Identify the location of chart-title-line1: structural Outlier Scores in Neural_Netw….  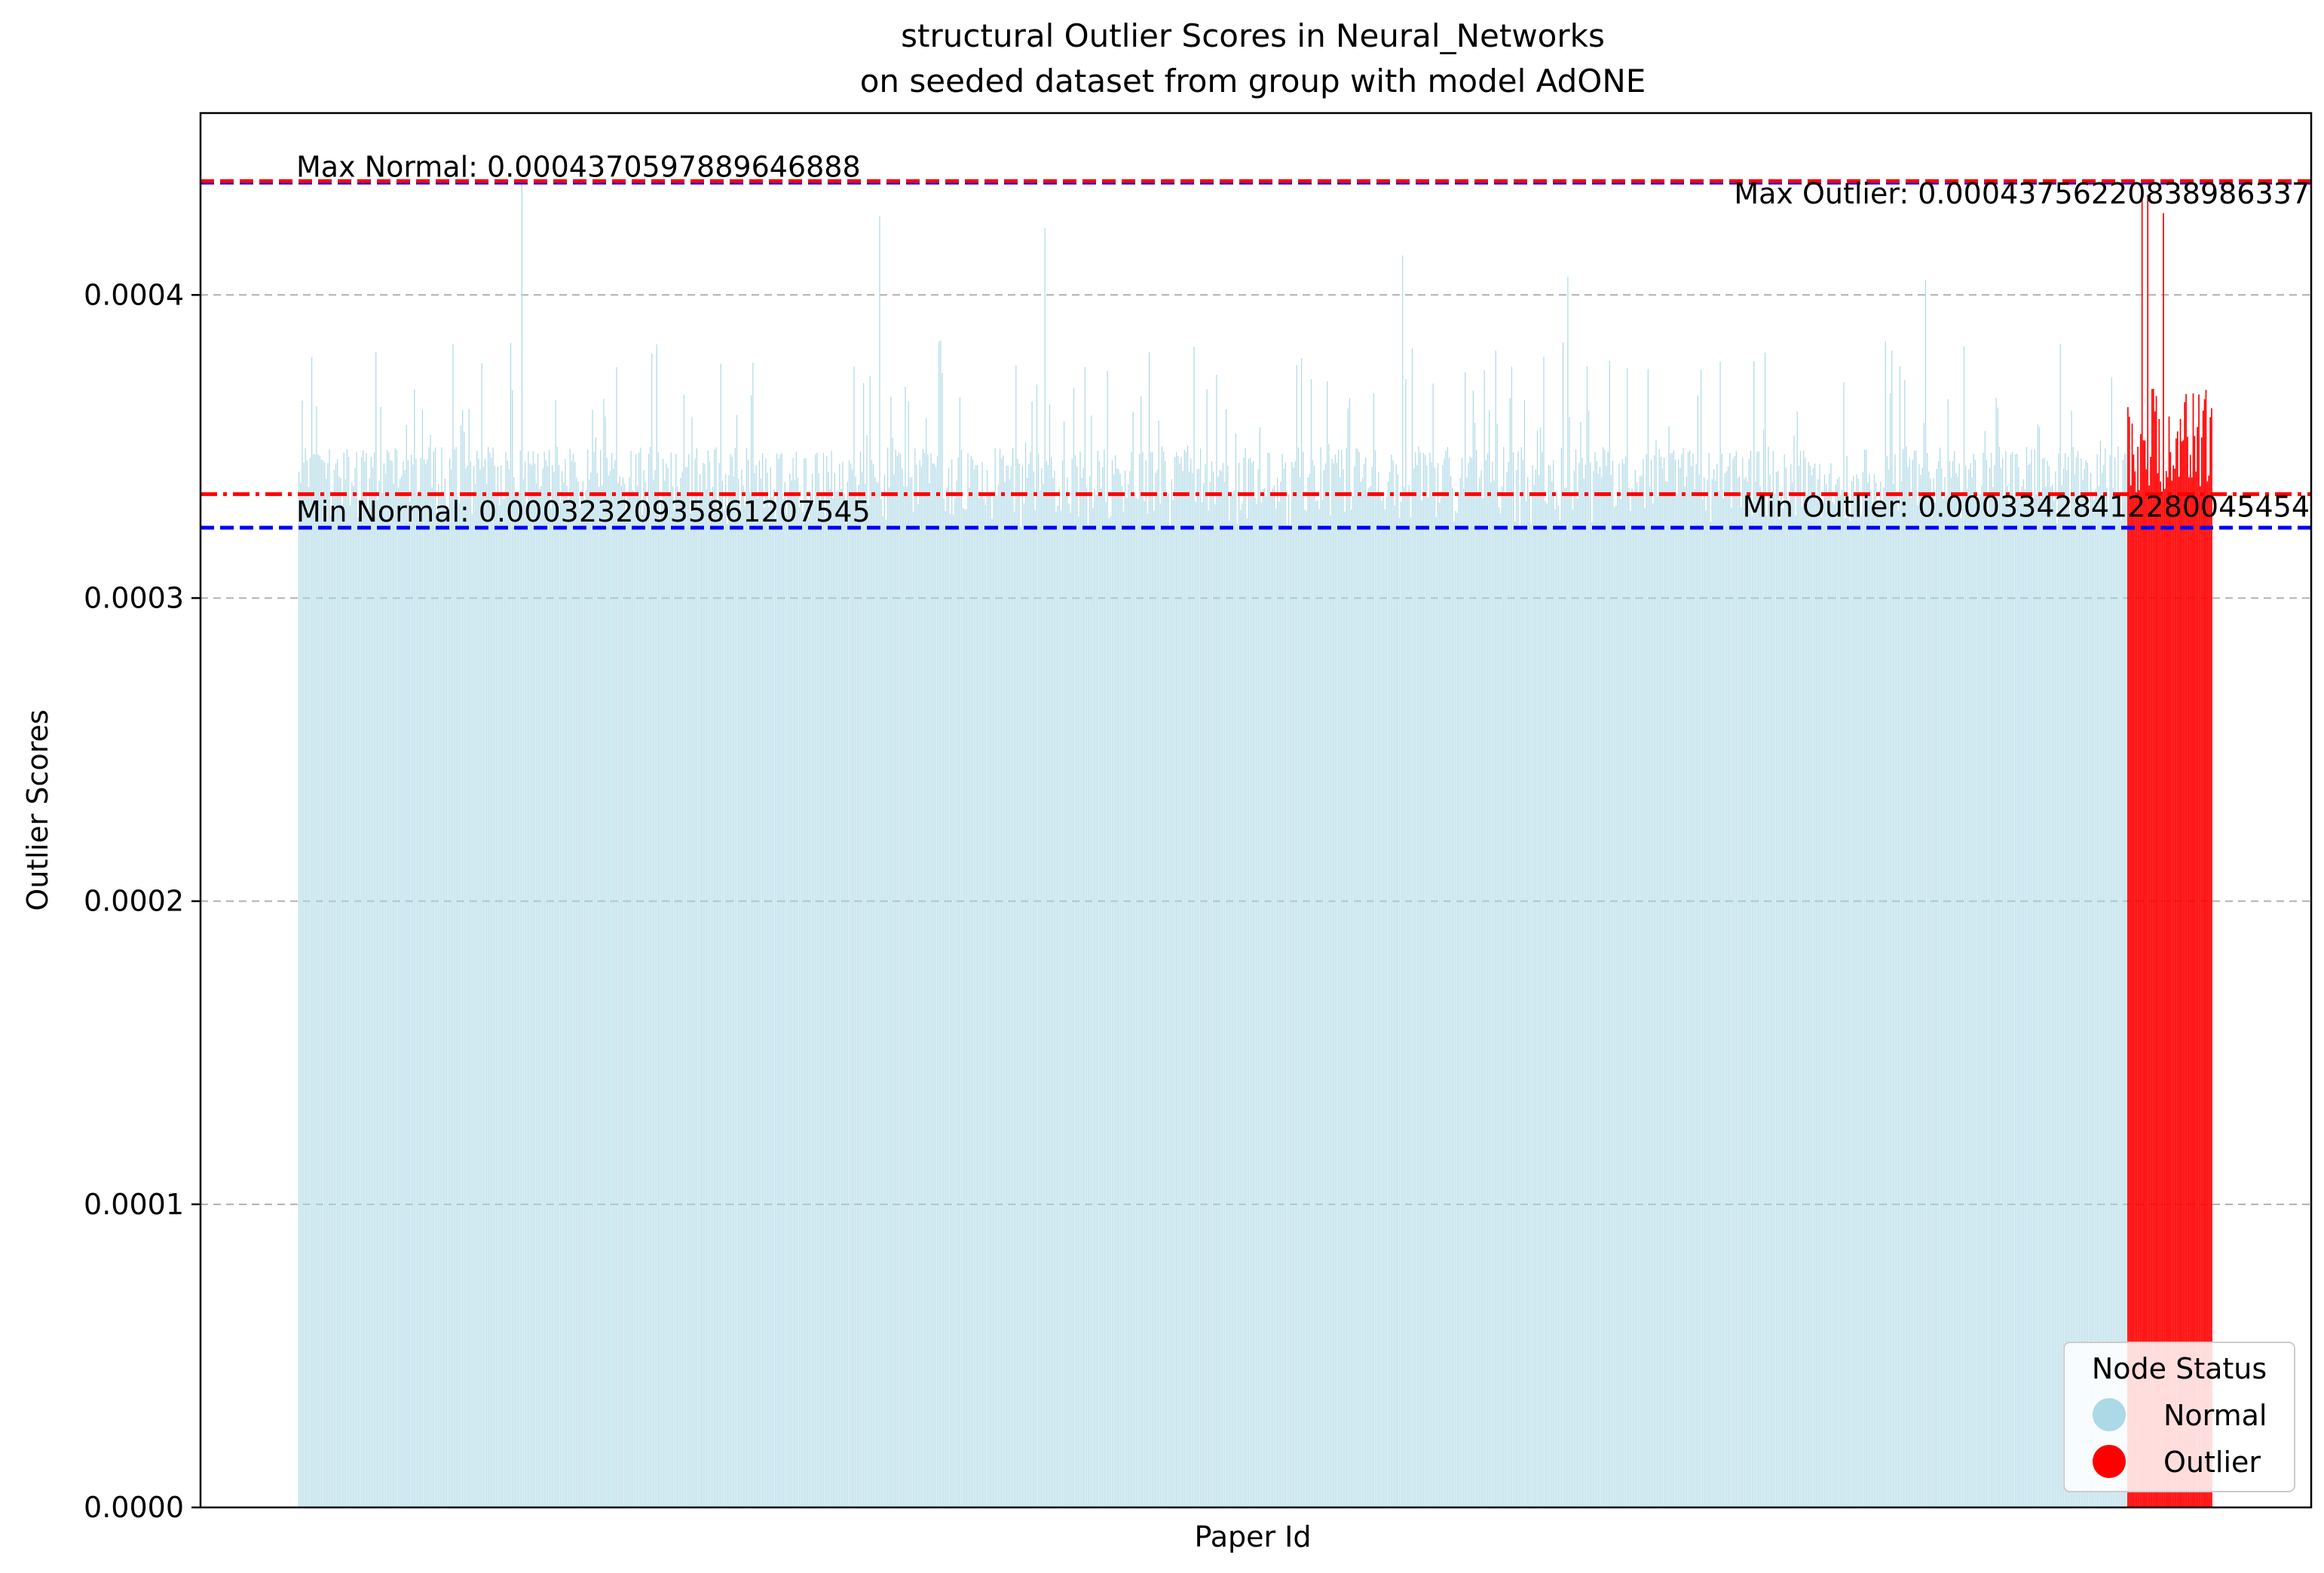
(1253, 35).